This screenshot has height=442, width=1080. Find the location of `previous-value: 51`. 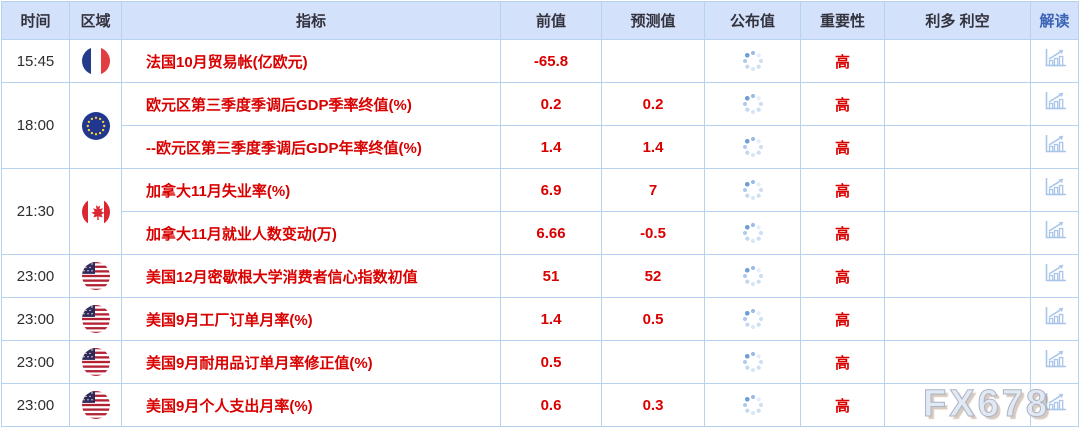

previous-value: 51 is located at coordinates (551, 276).